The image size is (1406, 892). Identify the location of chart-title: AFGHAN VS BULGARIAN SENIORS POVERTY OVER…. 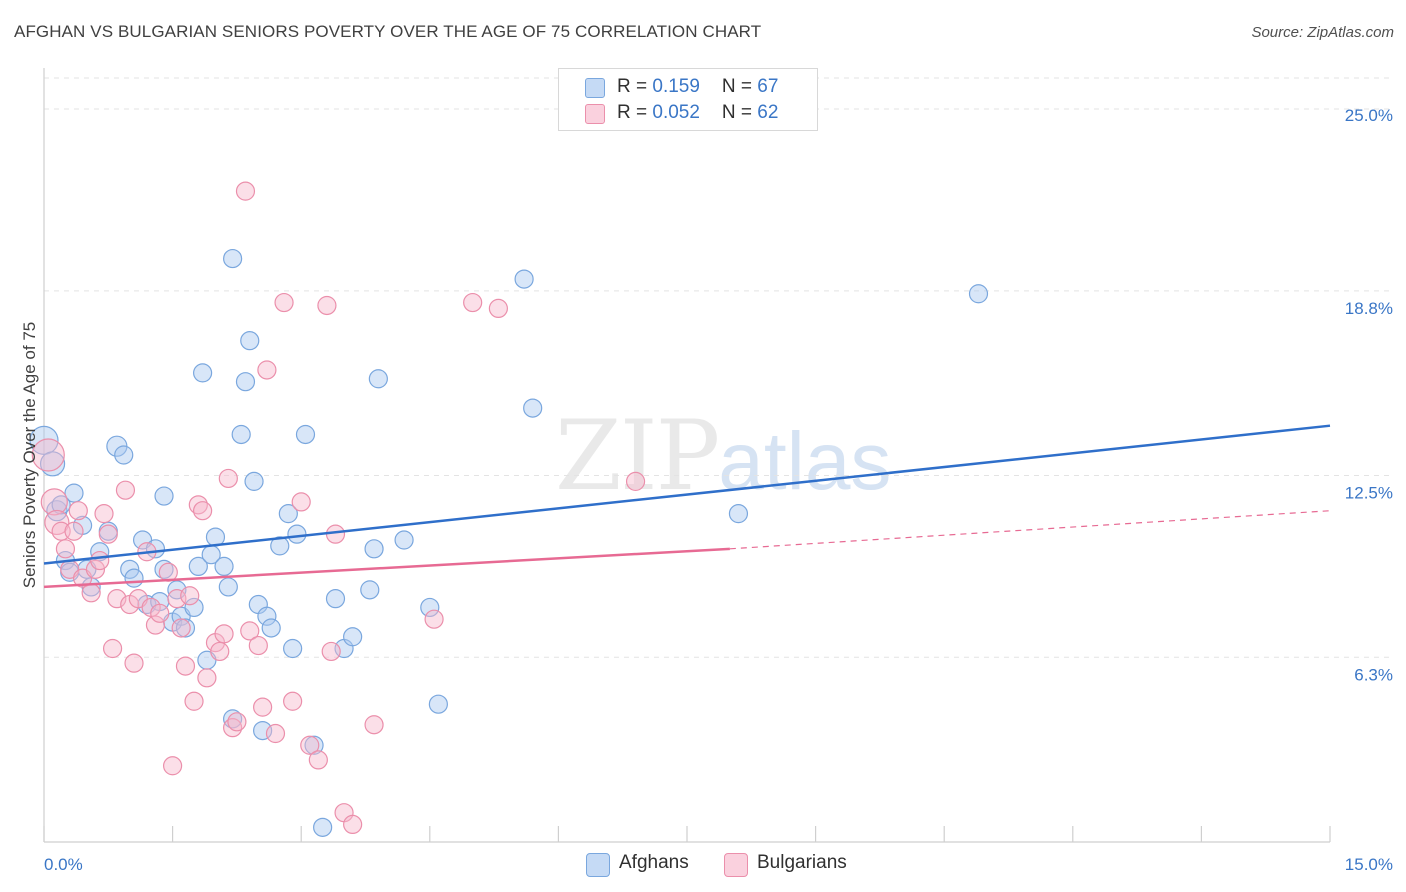
(388, 31).